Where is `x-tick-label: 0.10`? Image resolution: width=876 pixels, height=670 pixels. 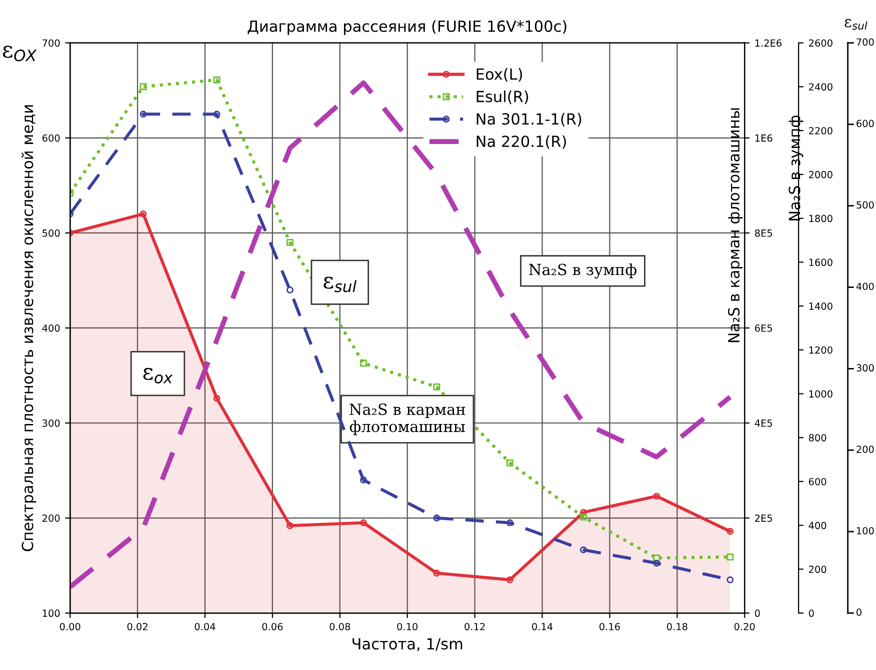 x-tick-label: 0.10 is located at coordinates (407, 626).